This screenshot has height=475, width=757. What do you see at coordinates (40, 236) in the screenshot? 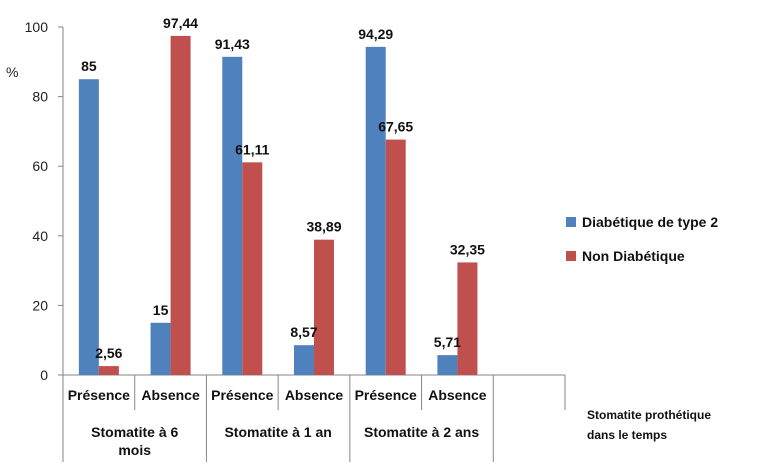
I see `y-tick-label: 40` at bounding box center [40, 236].